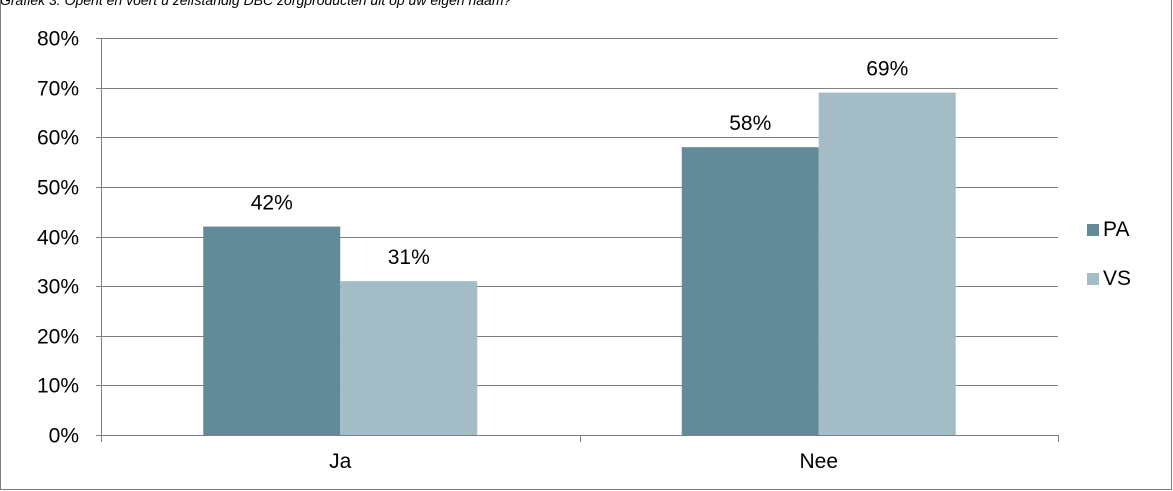 The image size is (1173, 491). What do you see at coordinates (272, 203) in the screenshot?
I see `data-label: 42%` at bounding box center [272, 203].